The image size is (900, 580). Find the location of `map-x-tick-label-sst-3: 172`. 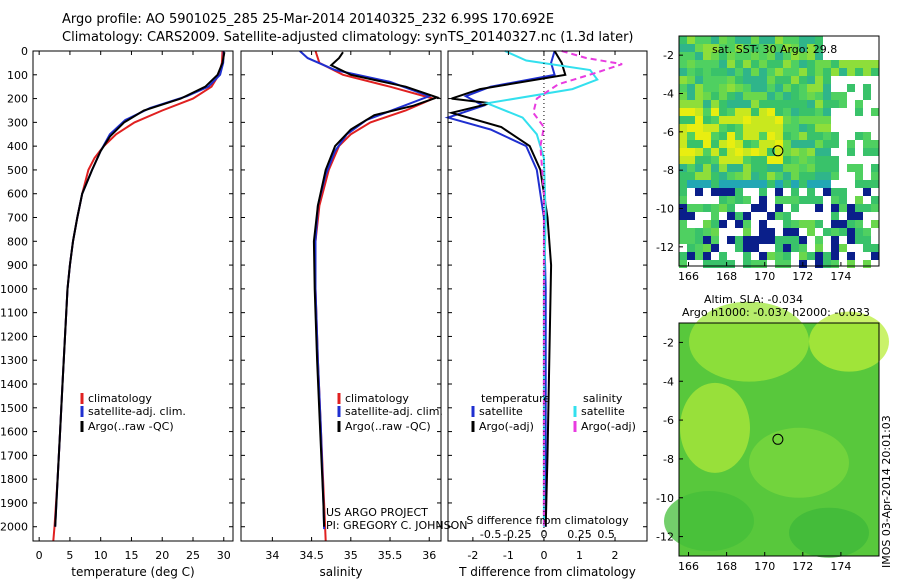

map-x-tick-label-sst-3: 172 is located at coordinates (802, 276).